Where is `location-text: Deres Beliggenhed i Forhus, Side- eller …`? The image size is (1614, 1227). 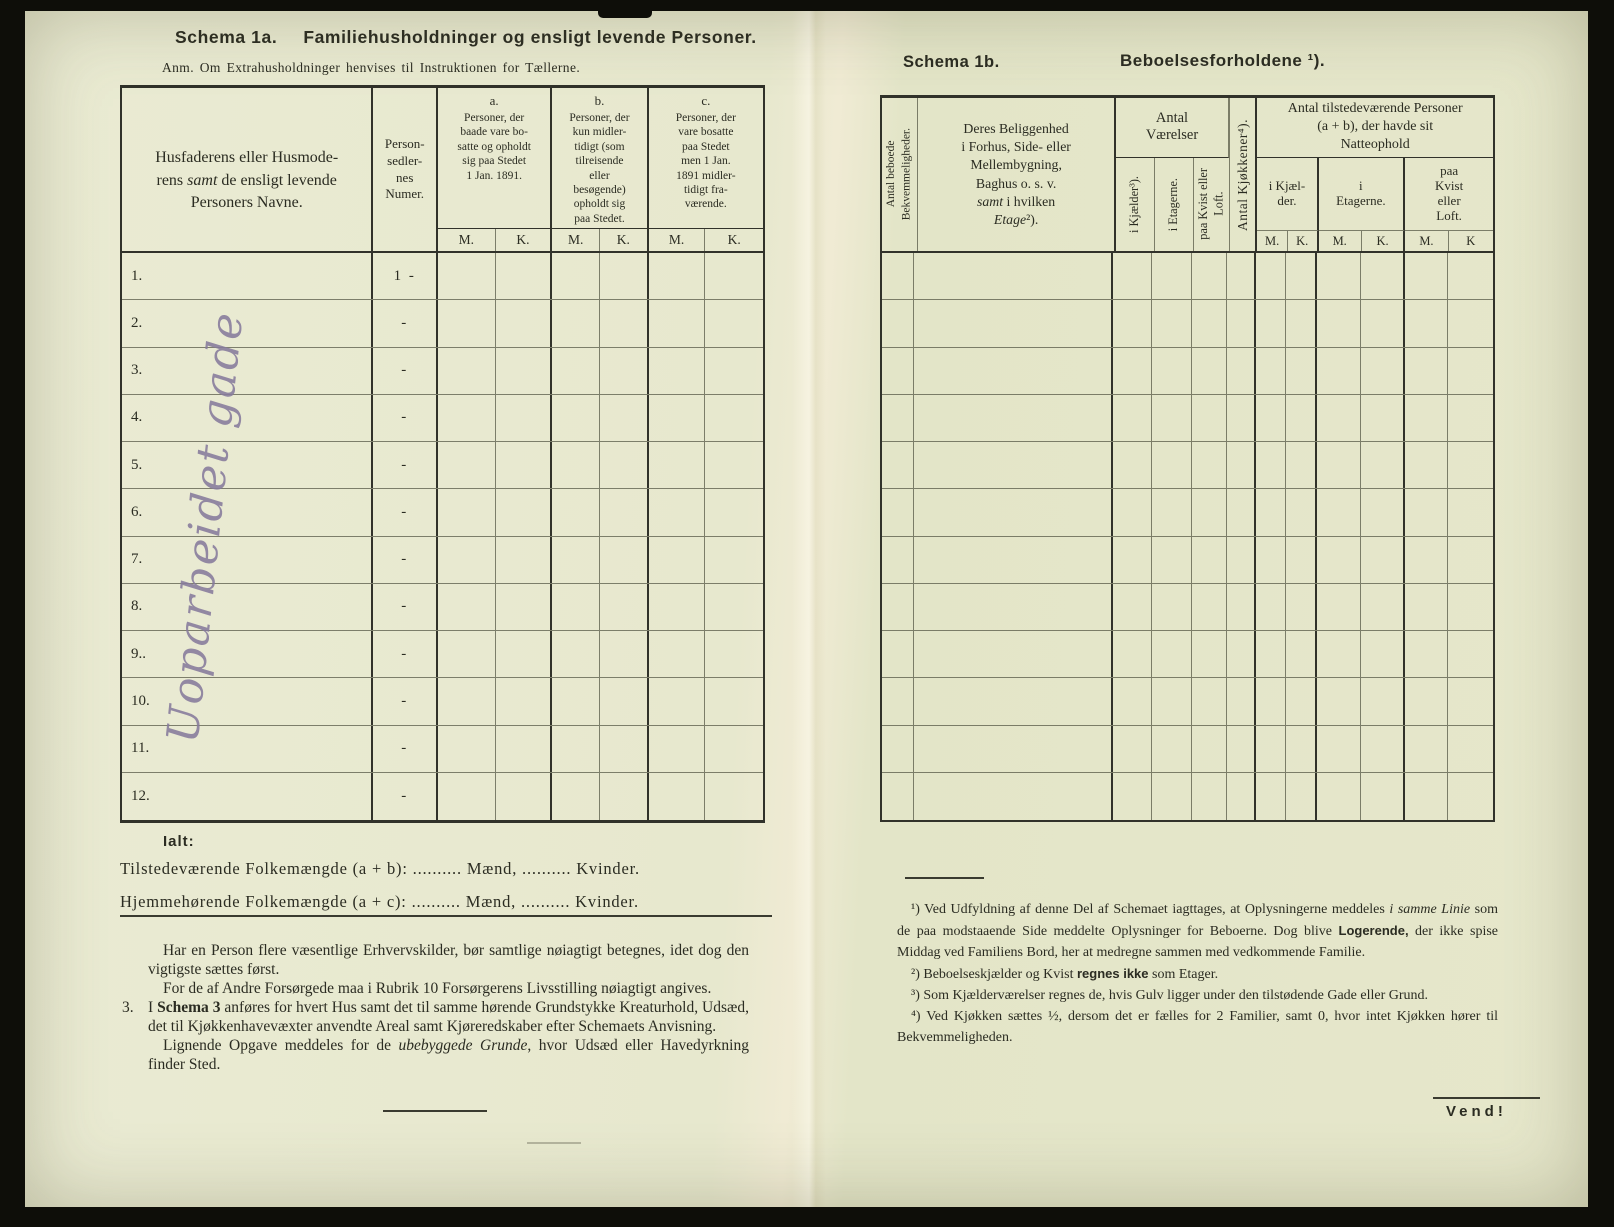
location-text: Deres Beliggenhed i Forhus, Side- eller … is located at coordinates (1016, 155).